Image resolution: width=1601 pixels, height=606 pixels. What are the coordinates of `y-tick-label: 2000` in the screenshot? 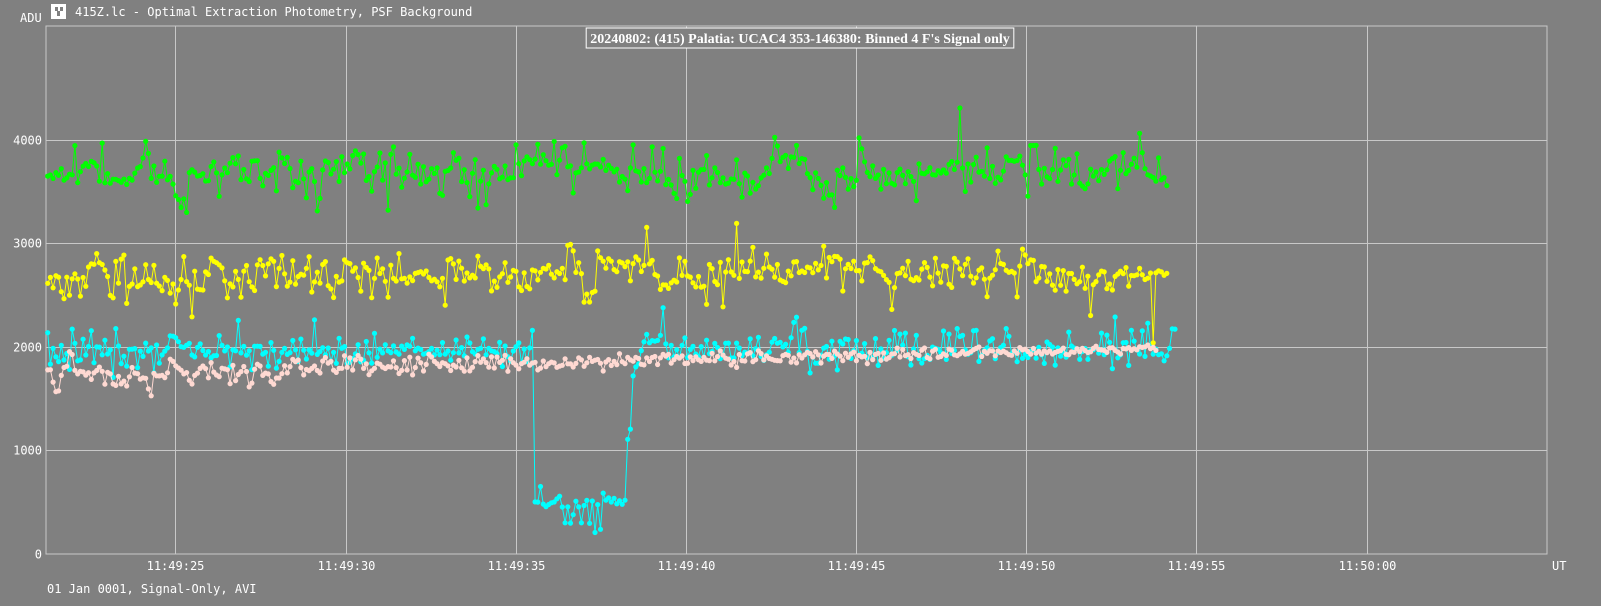 It's located at (27, 348).